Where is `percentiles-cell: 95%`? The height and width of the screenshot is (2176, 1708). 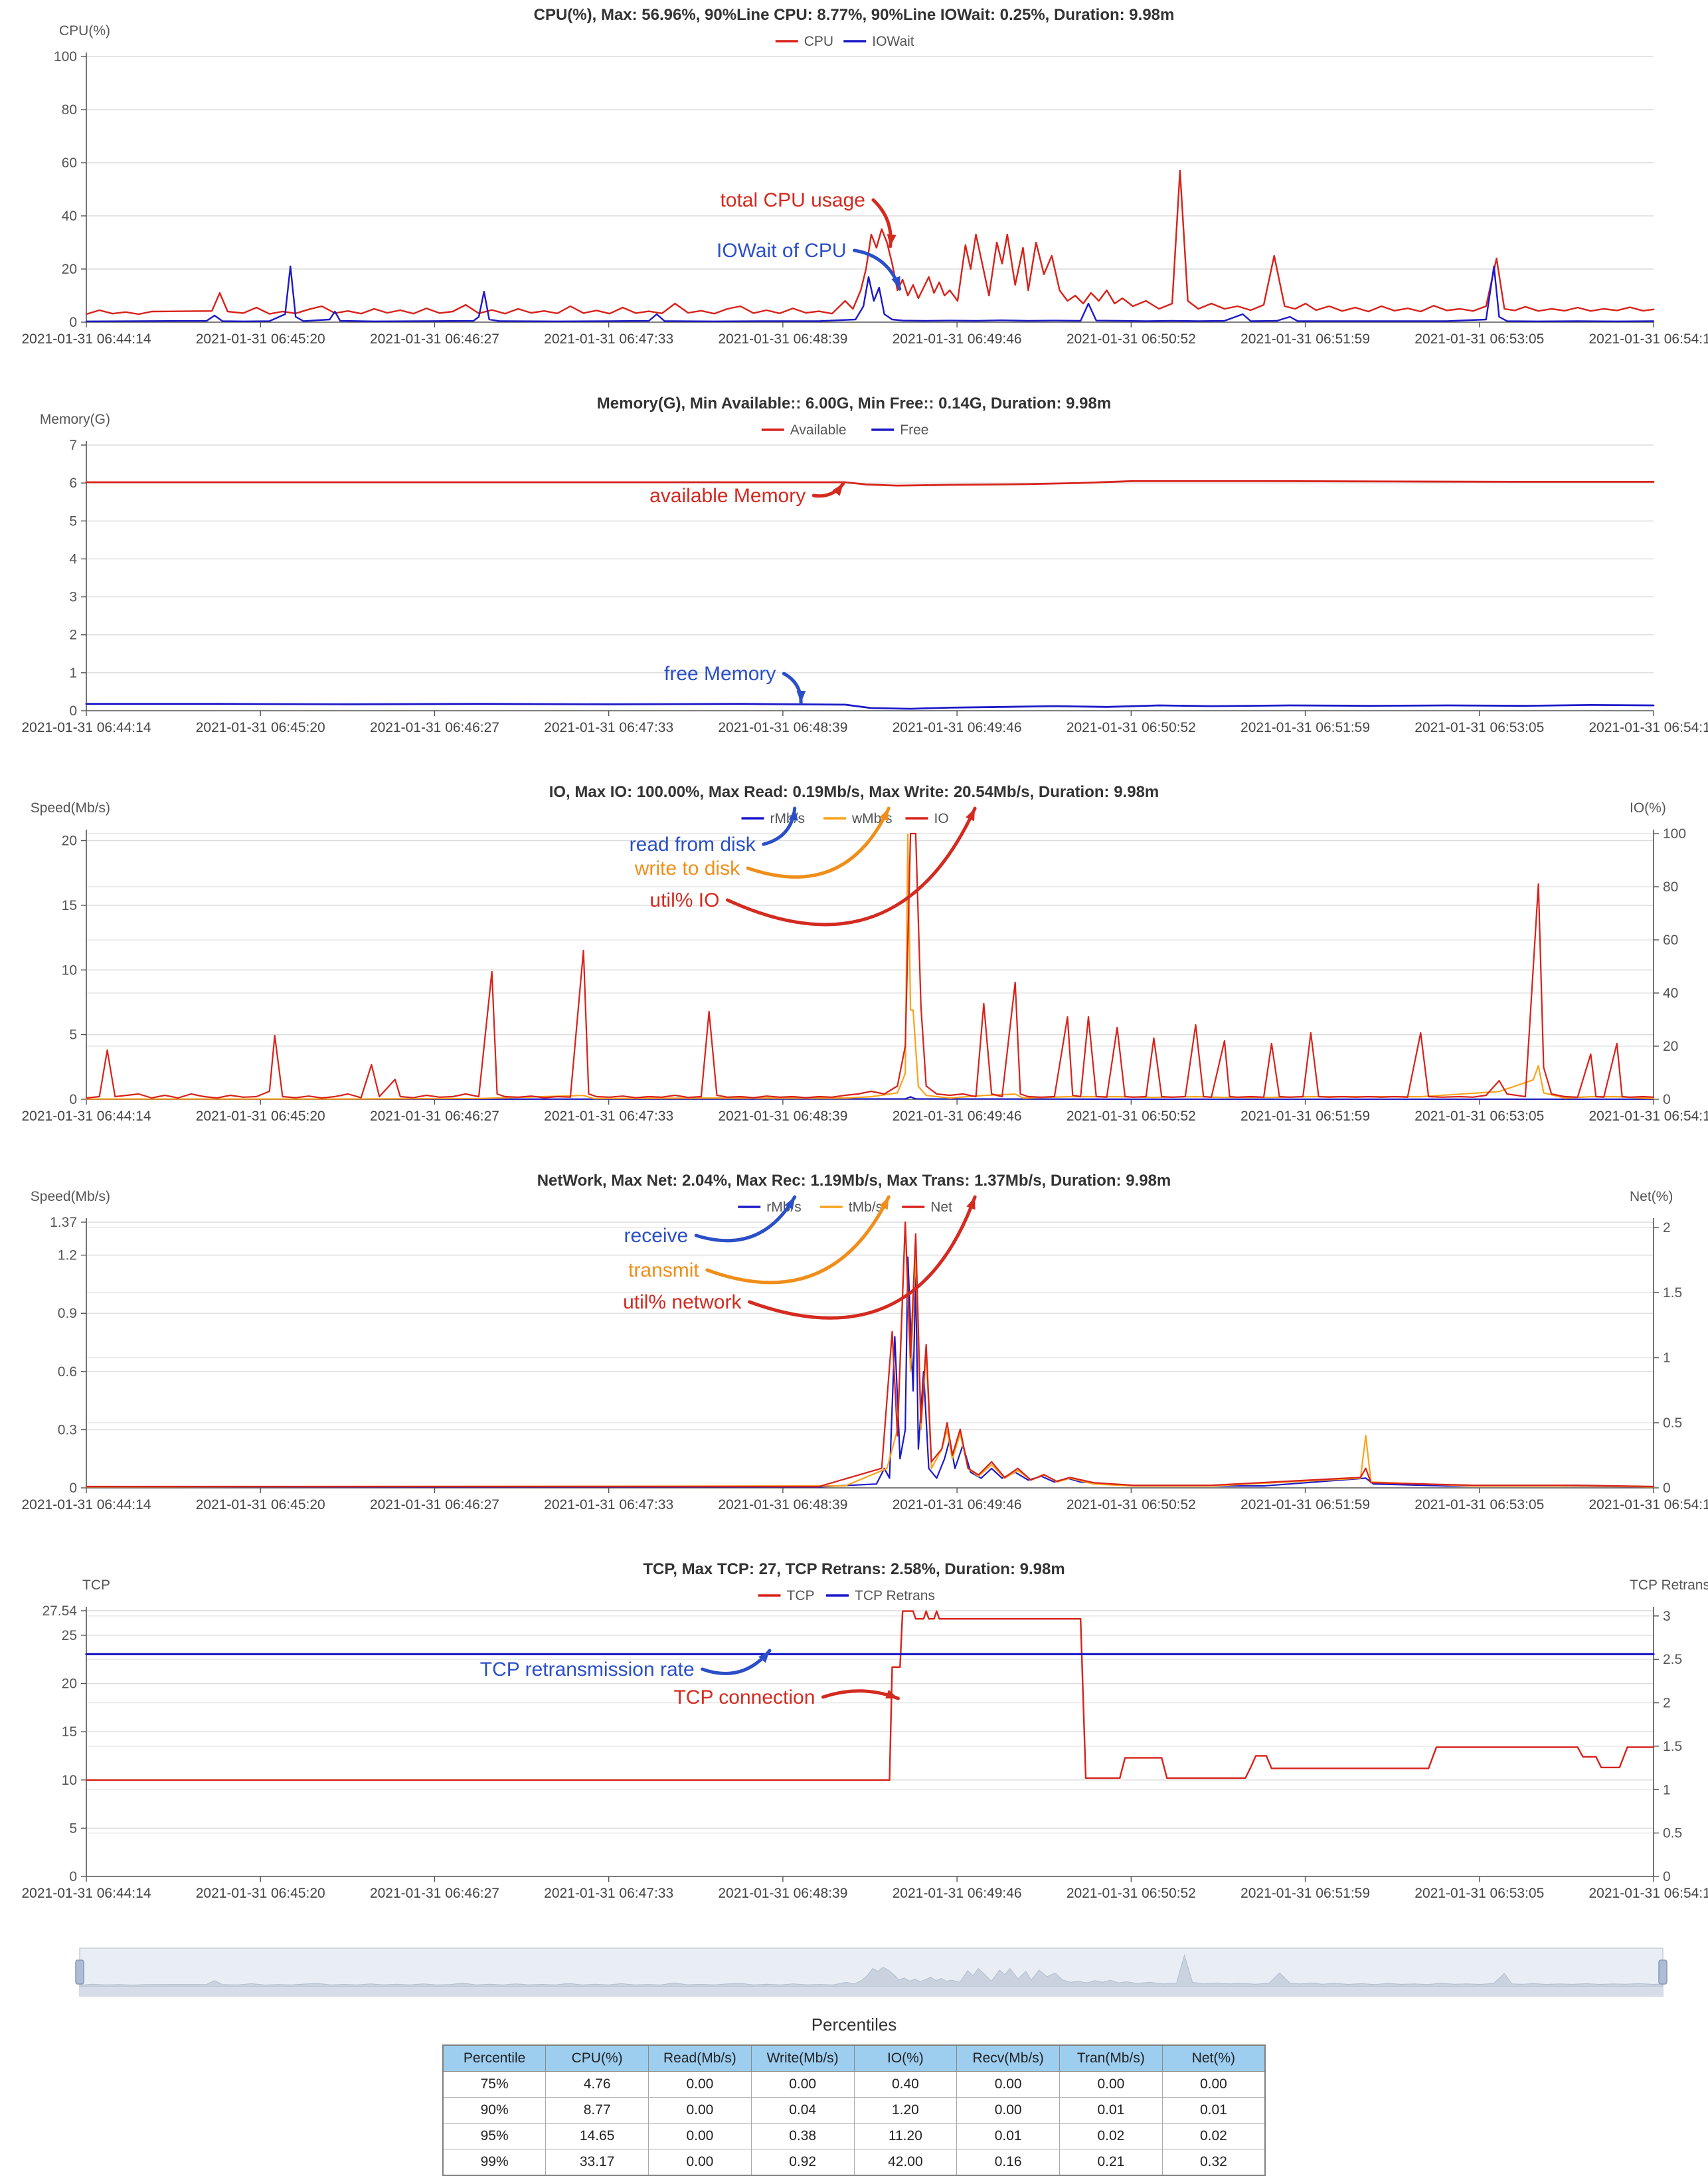 percentiles-cell: 95% is located at coordinates (494, 2136).